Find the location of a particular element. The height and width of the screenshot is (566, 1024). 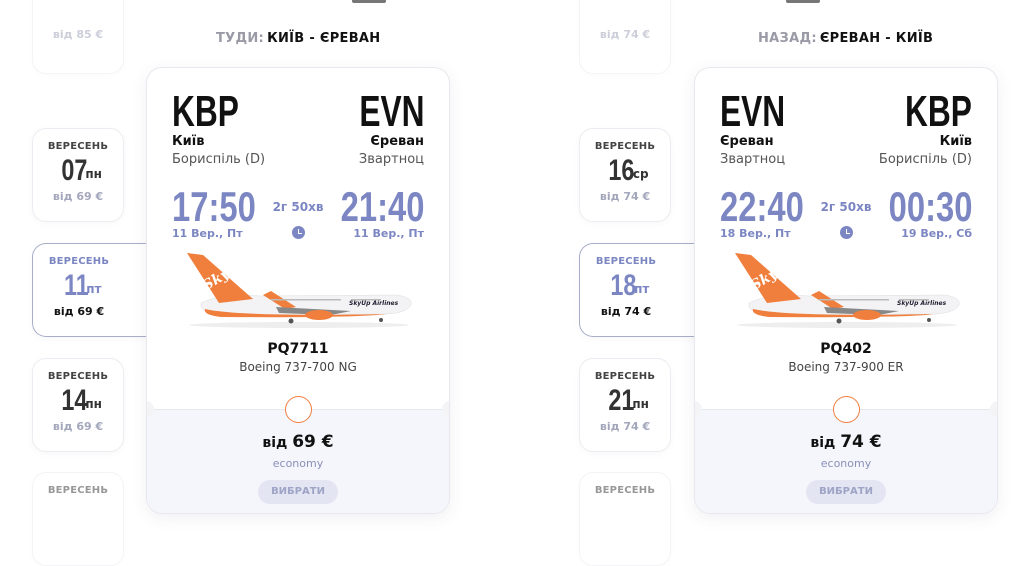

date-option: від 85 € is located at coordinates (78, 37).